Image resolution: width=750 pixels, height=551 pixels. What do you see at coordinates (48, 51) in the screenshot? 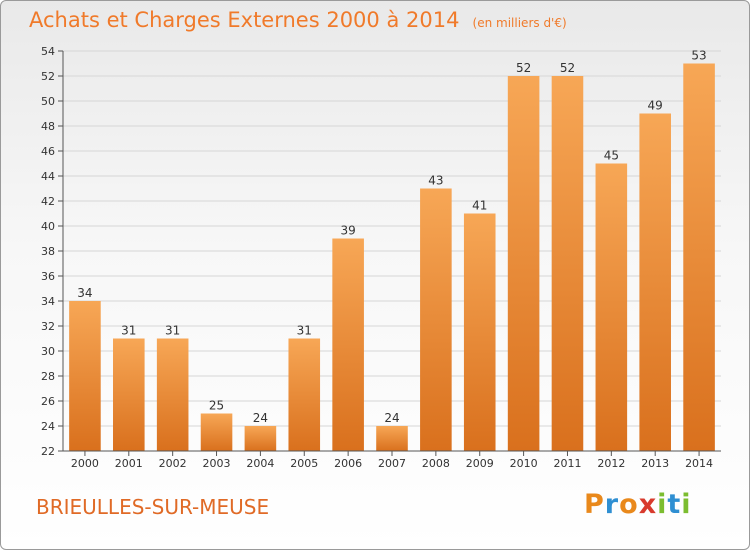
I see `y-tick-label: 54` at bounding box center [48, 51].